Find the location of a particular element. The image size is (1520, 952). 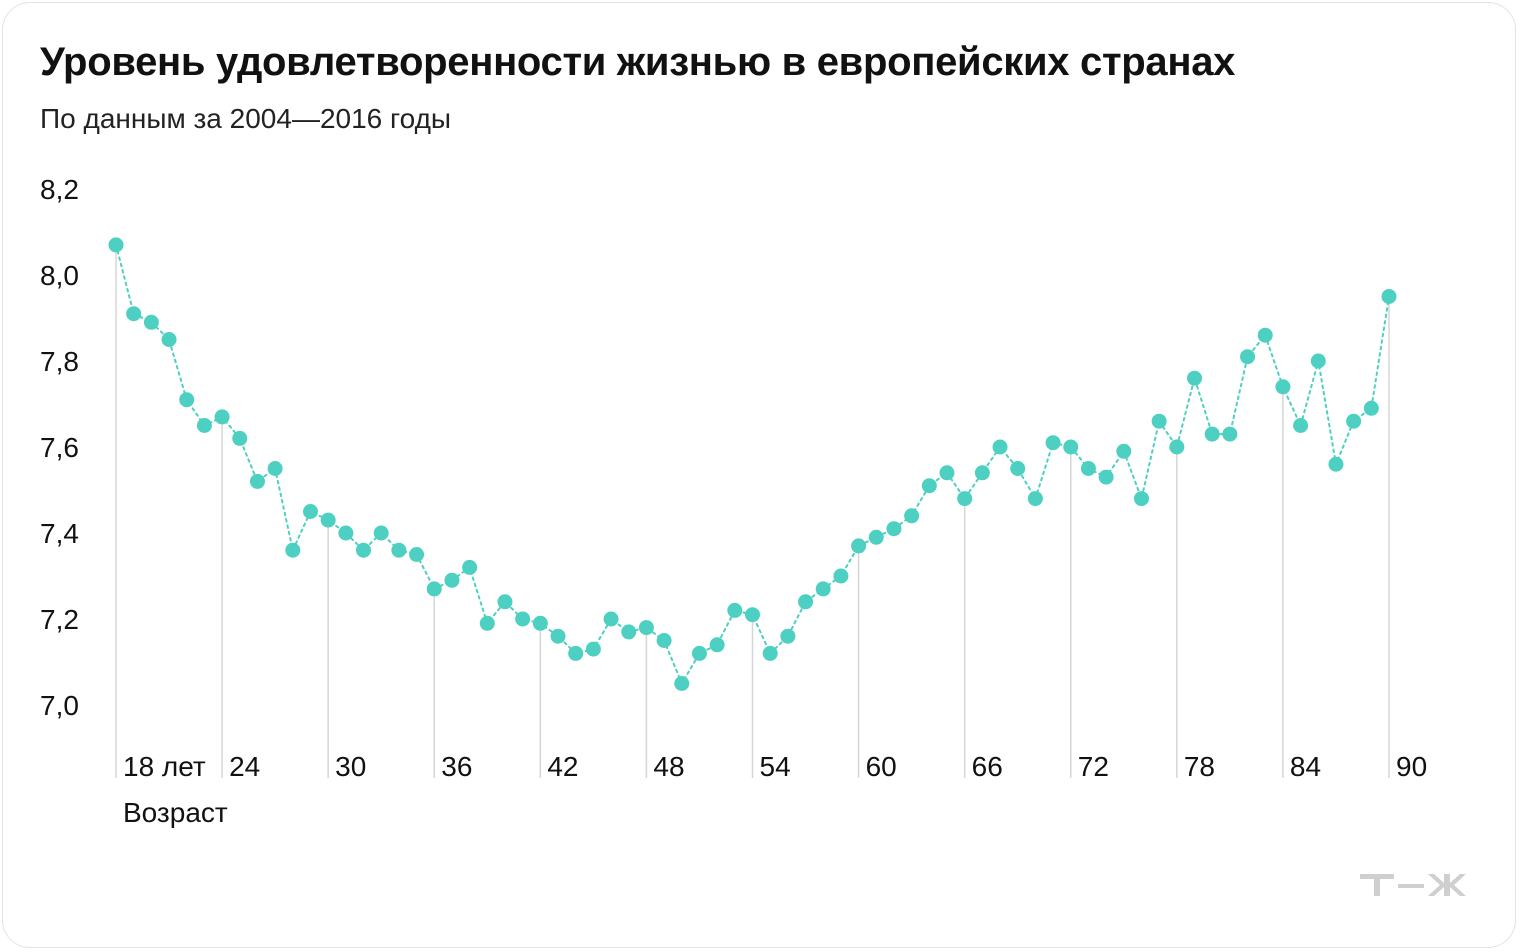

x-tick-label: 60 is located at coordinates (881, 766).